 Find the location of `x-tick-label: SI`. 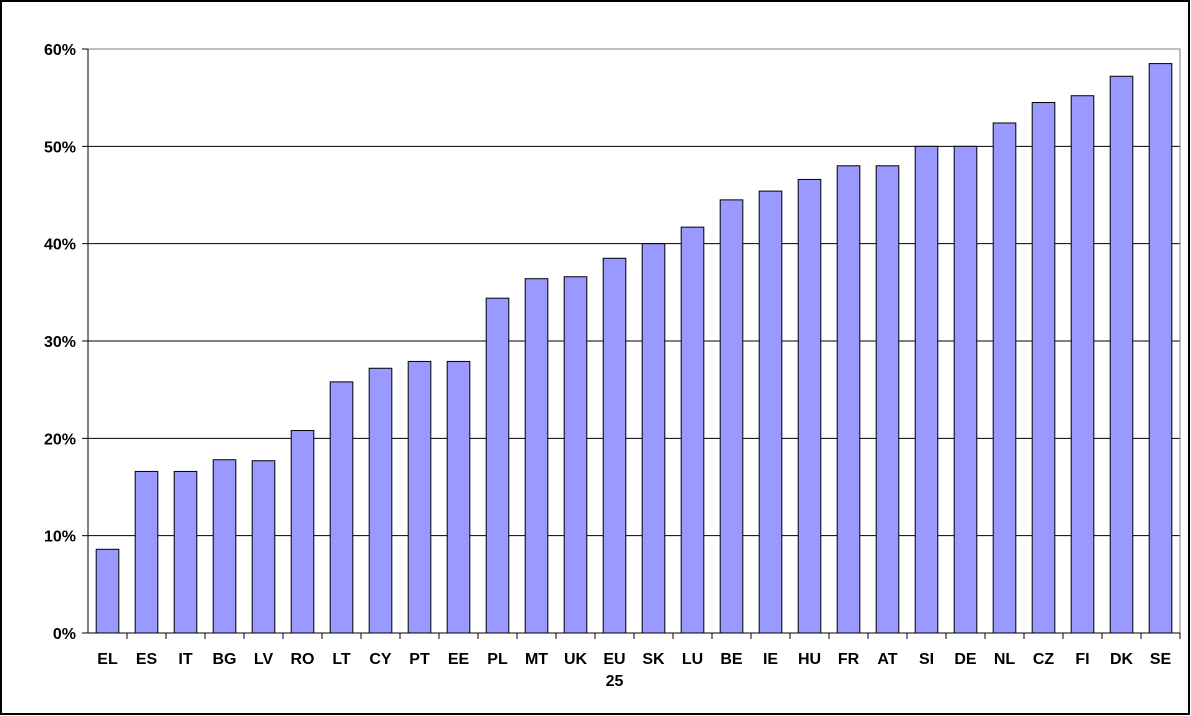

x-tick-label: SI is located at coordinates (926, 659).